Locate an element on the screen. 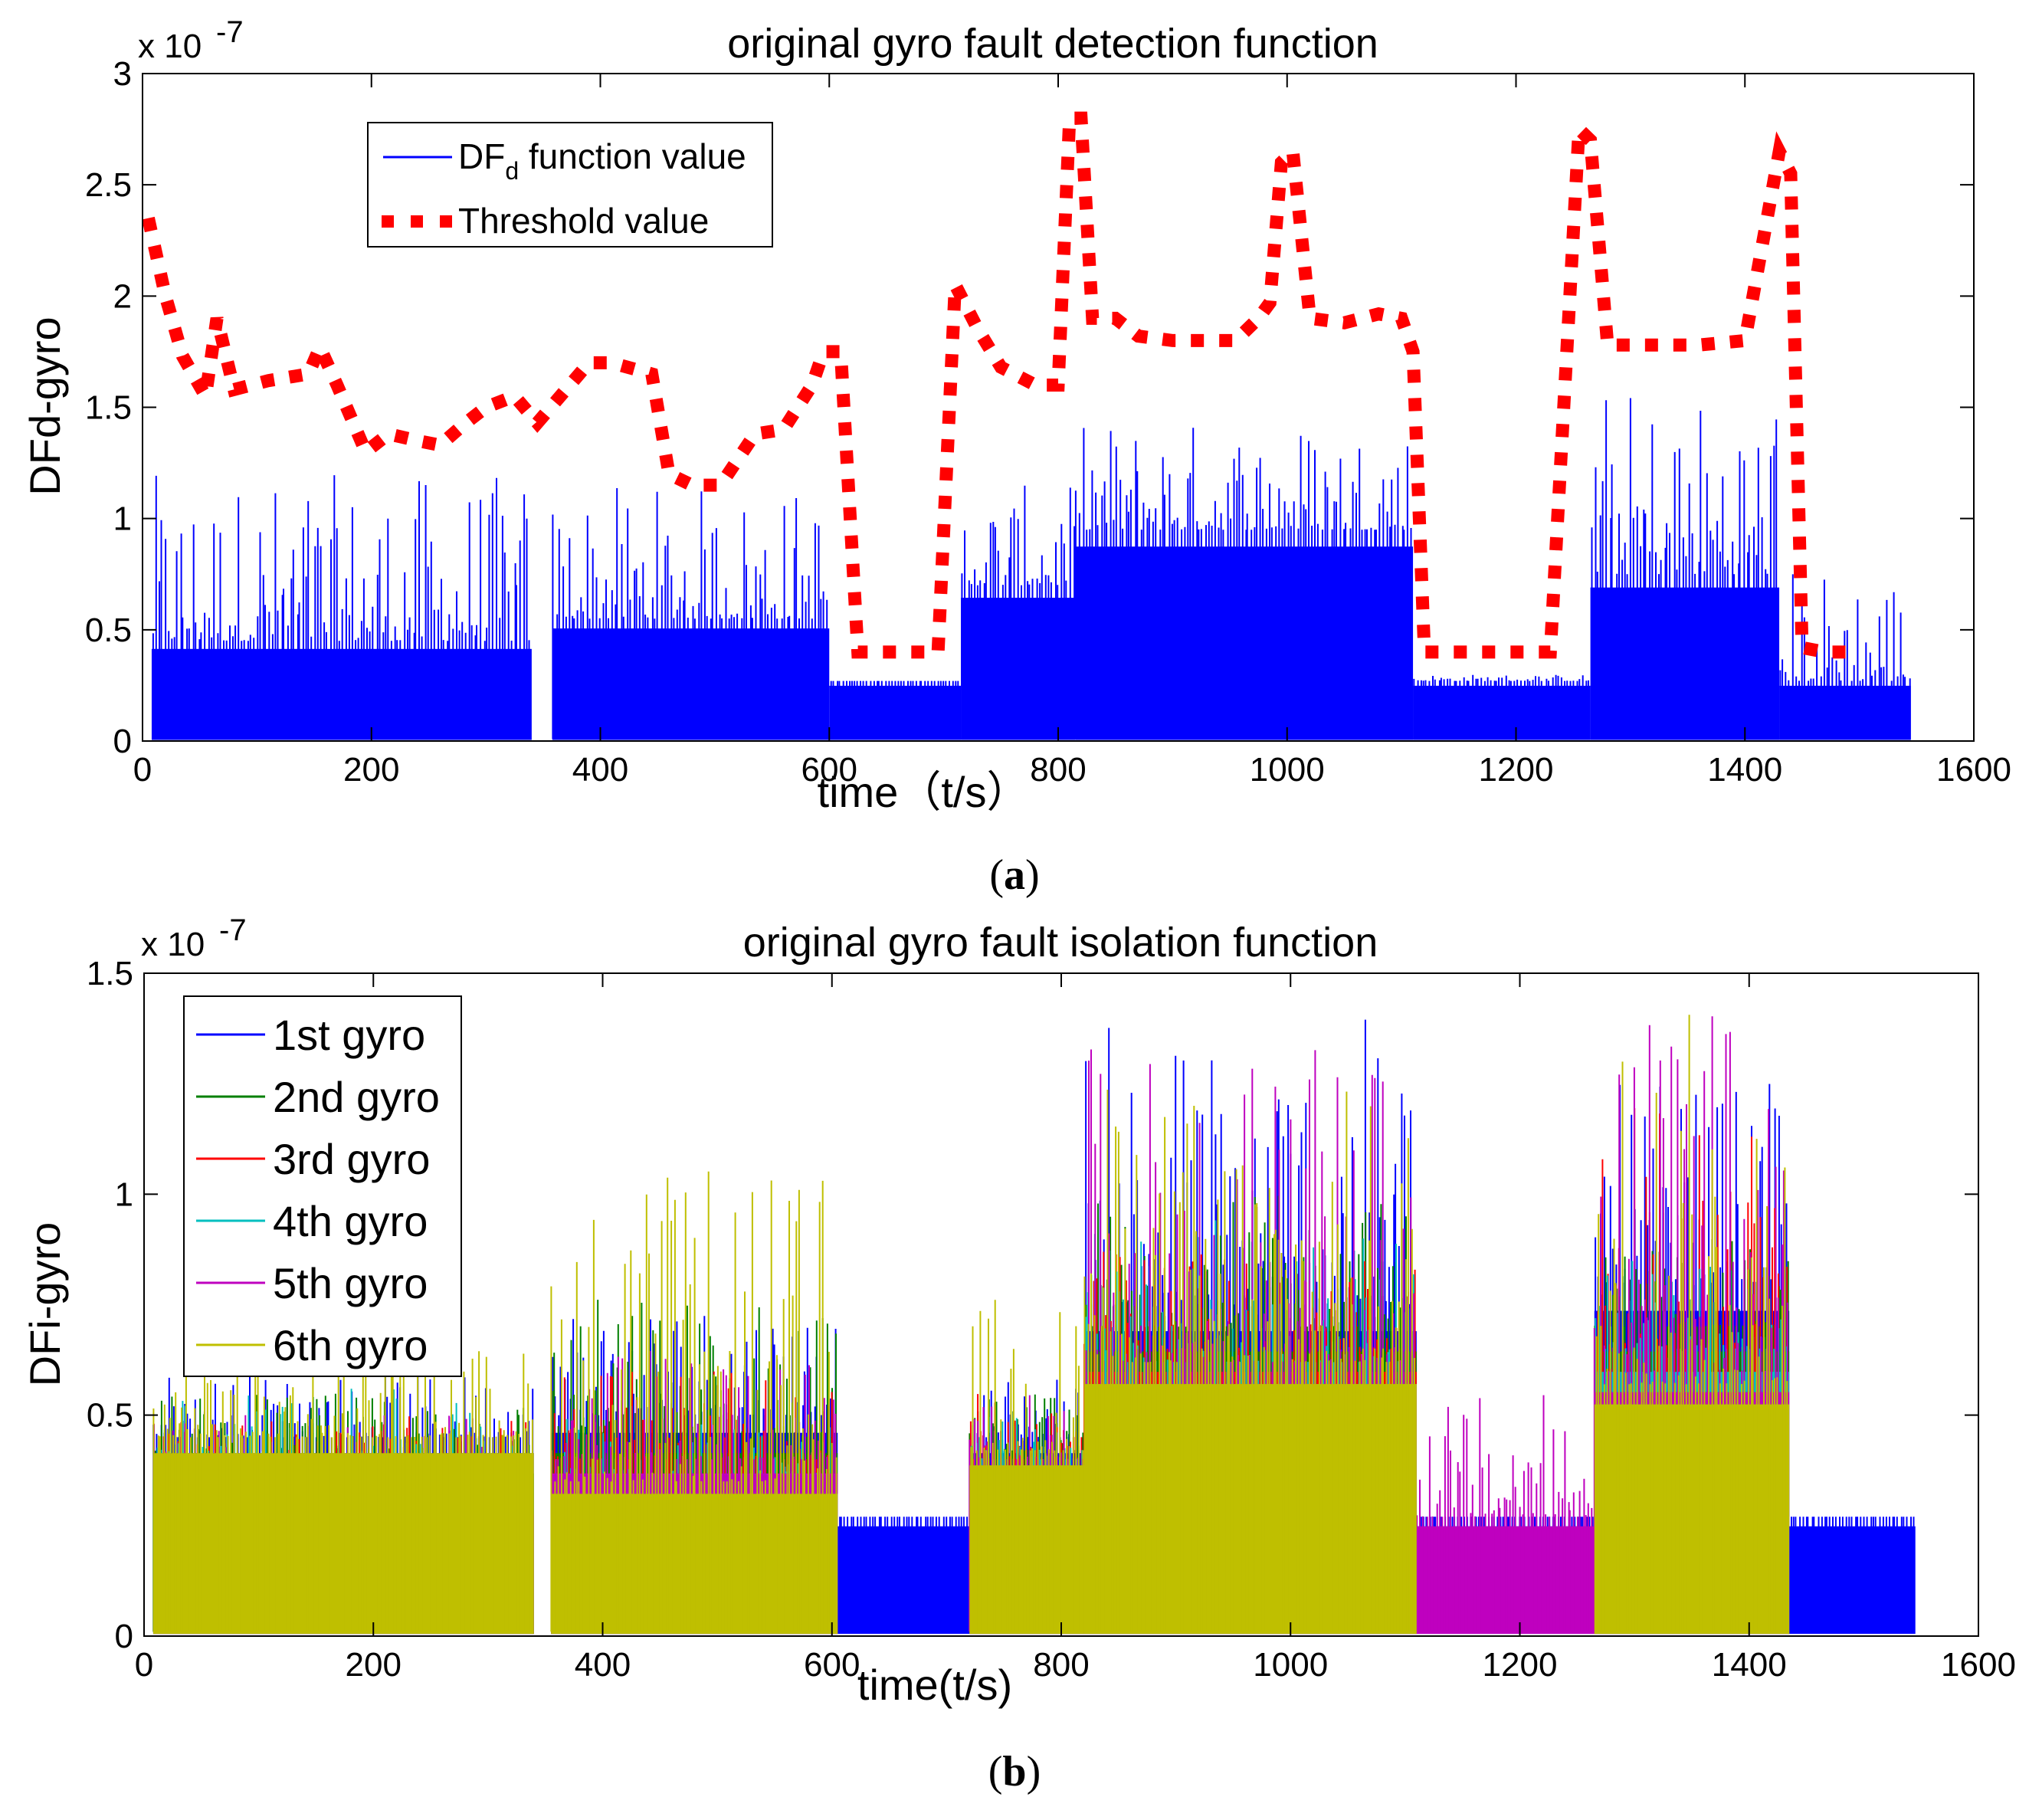  xtick-label-a-1200: 1200 is located at coordinates (1516, 770).